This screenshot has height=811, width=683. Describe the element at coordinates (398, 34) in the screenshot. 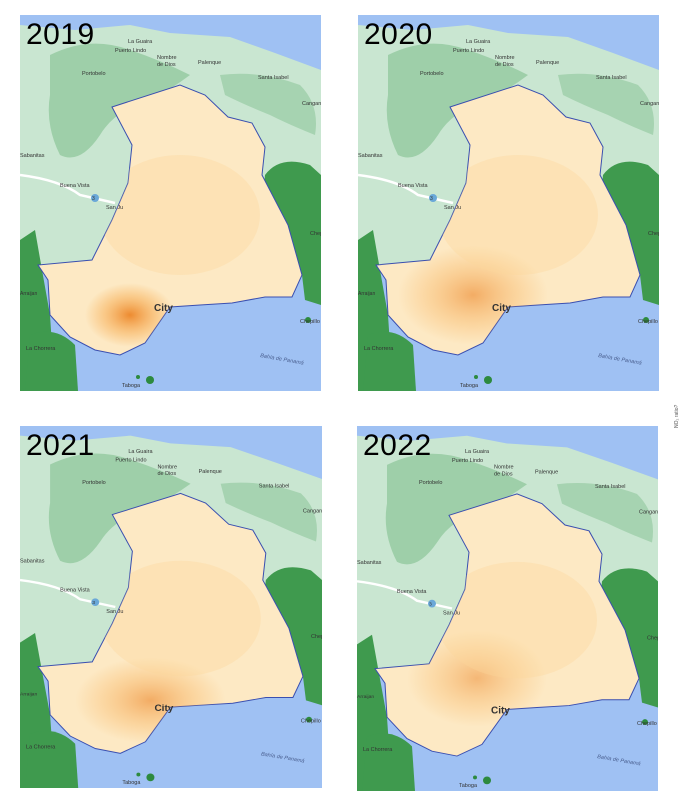

I see `year-label: 2020` at that location.